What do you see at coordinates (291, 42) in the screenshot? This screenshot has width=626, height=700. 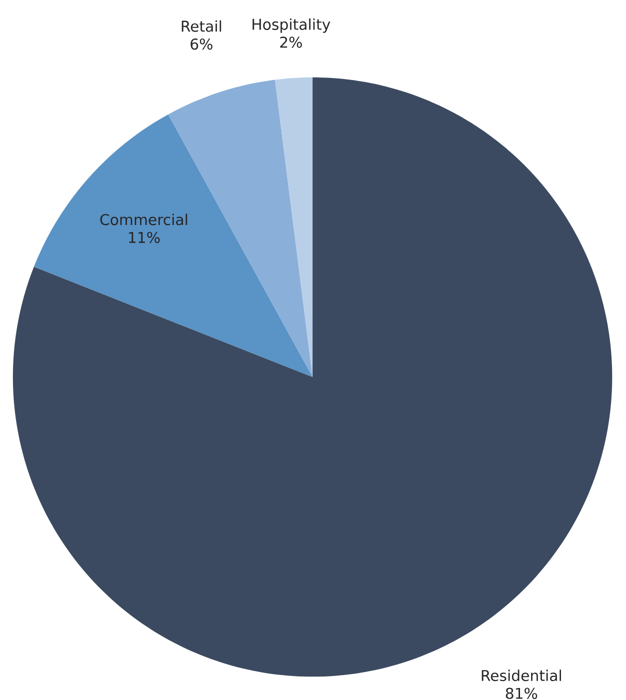 I see `data-label: 2%` at bounding box center [291, 42].